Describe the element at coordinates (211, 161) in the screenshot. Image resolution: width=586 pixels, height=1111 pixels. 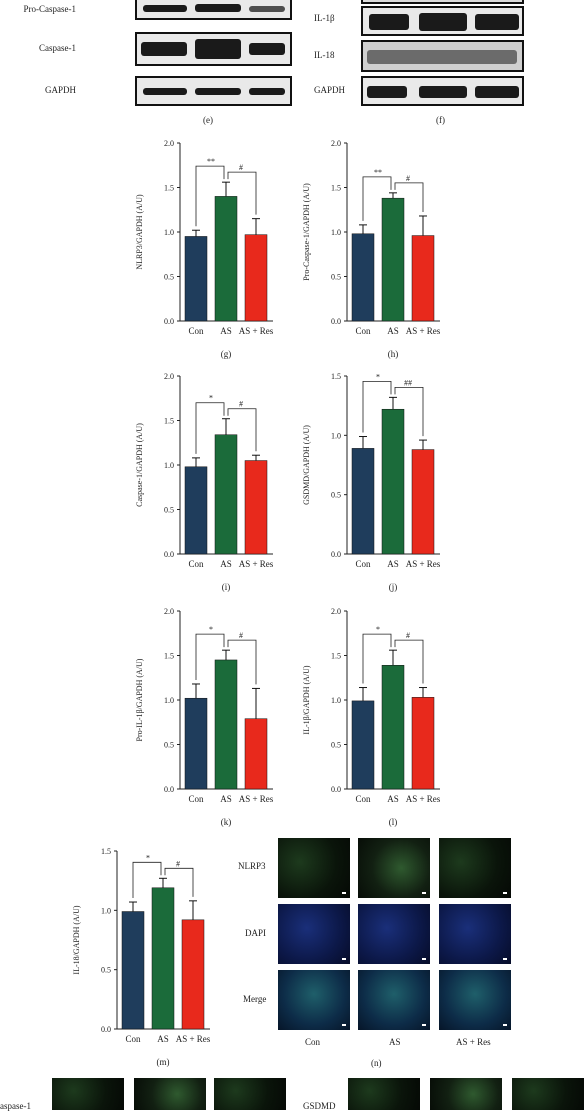
I see `chart-g-sig-label-1: **` at that location.